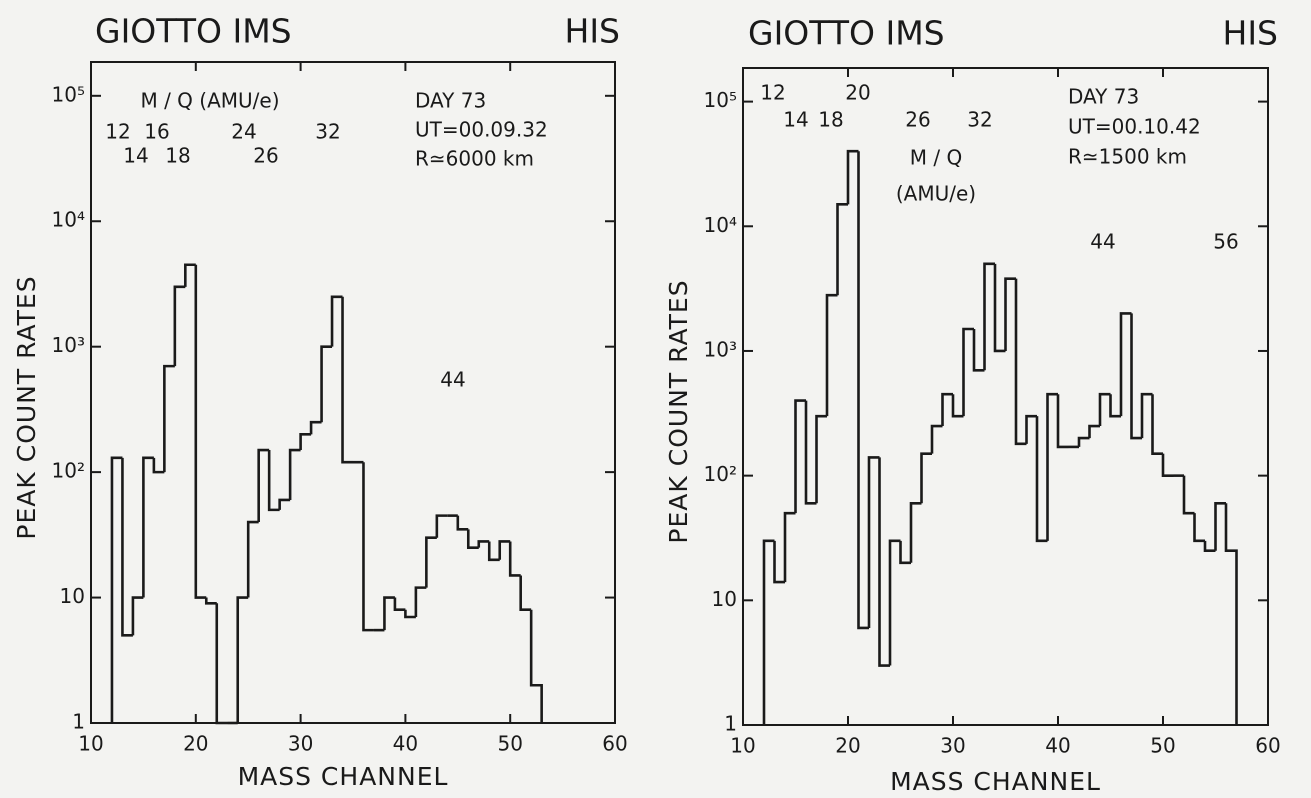 This screenshot has width=1311, height=798. I want to click on annotation: 12, so click(772, 93).